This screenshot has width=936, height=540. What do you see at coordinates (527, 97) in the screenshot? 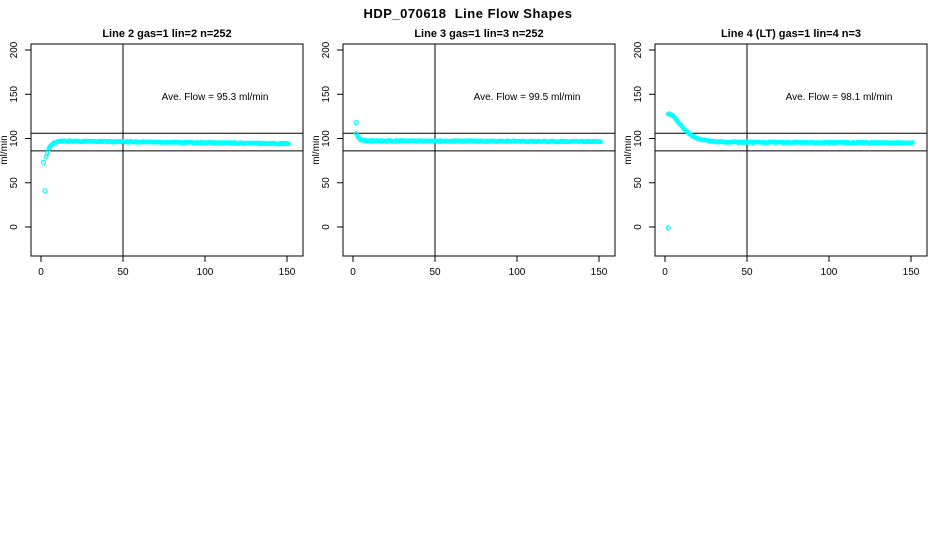
I see `ave-flow-annotation: Ave. Flow = 99.5 ml/min` at bounding box center [527, 97].